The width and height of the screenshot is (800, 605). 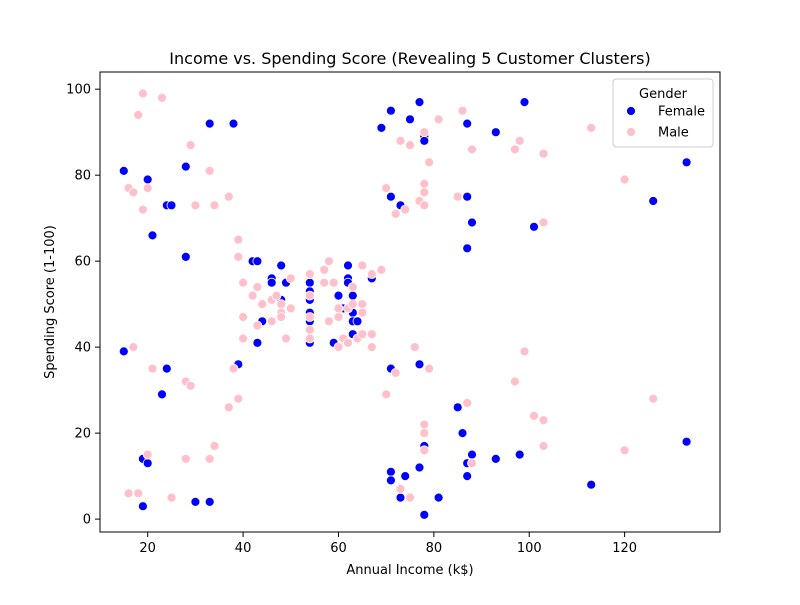 I want to click on x-tick-label: 120, so click(x=624, y=548).